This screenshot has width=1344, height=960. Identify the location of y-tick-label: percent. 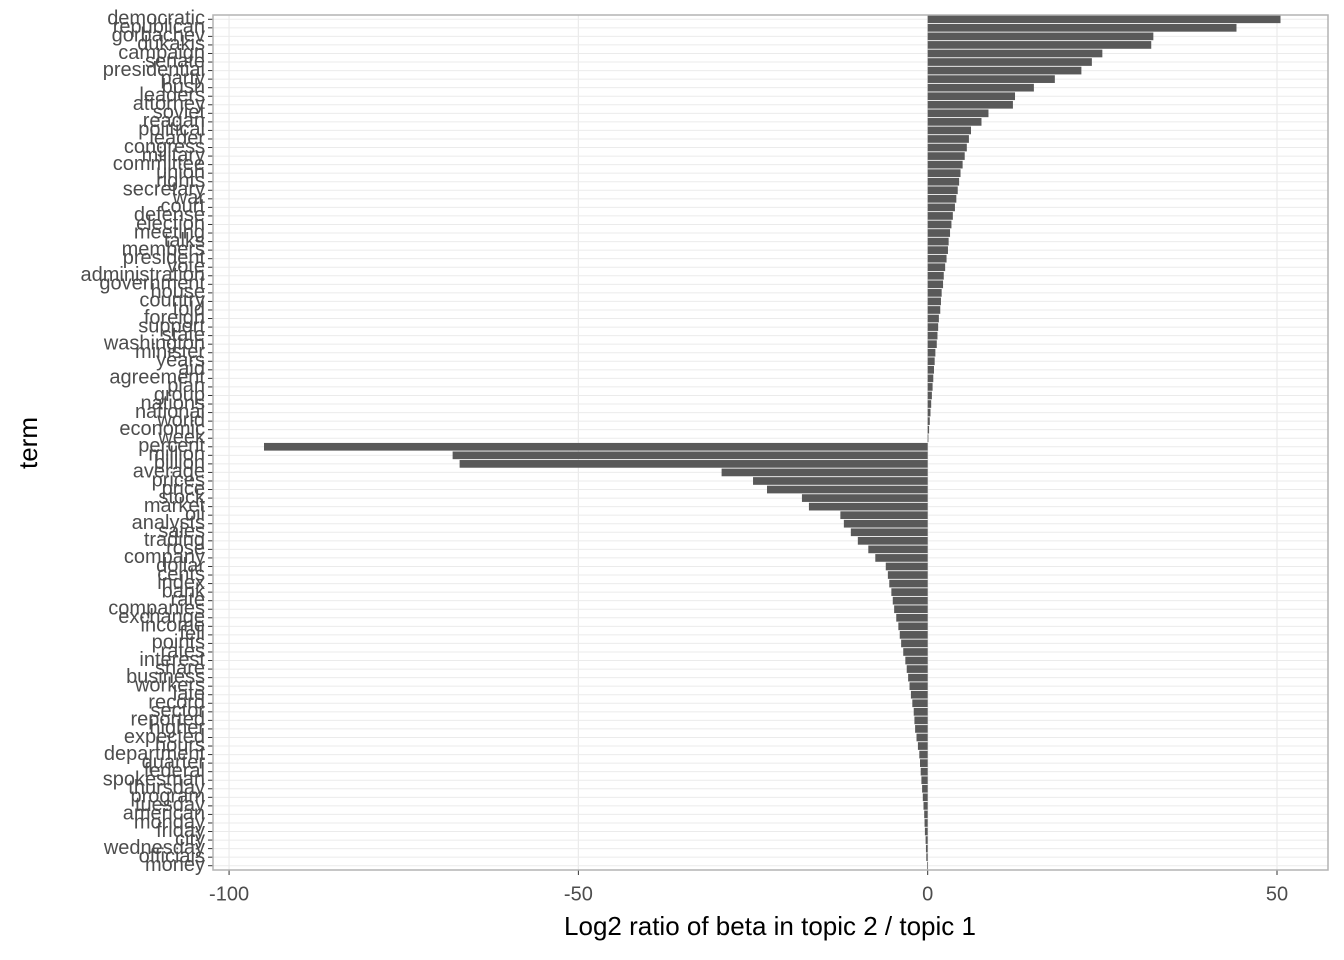
(171, 446).